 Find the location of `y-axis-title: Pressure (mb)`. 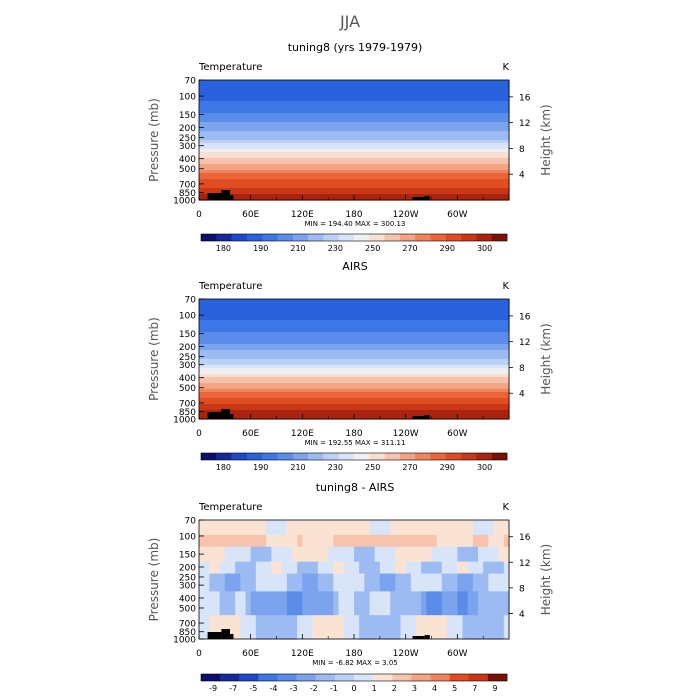

y-axis-title: Pressure (mb) is located at coordinates (154, 580).